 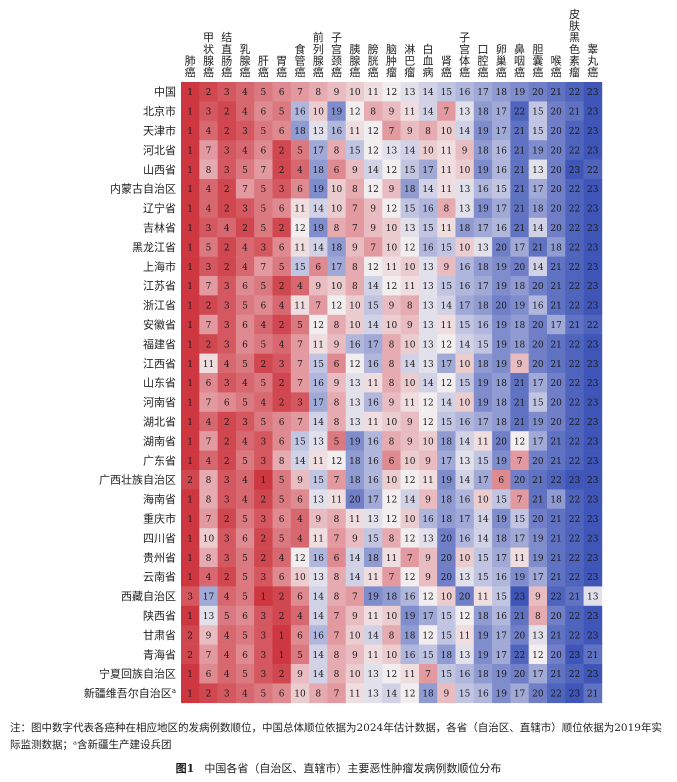 I want to click on cell-value: 17, so click(x=373, y=345).